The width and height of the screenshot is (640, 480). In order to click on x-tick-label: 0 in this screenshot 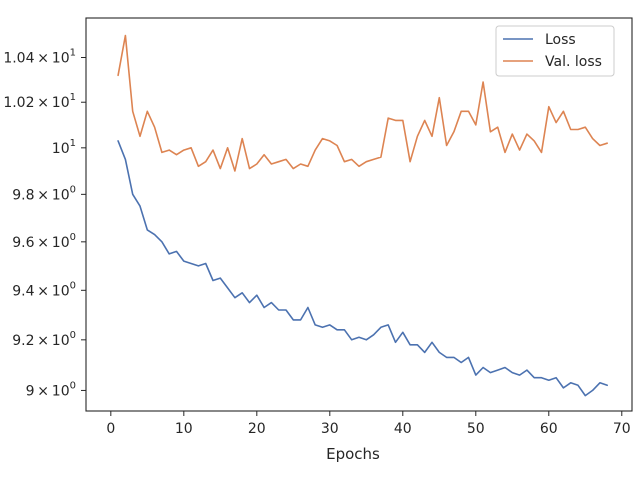, I will do `click(110, 429)`.